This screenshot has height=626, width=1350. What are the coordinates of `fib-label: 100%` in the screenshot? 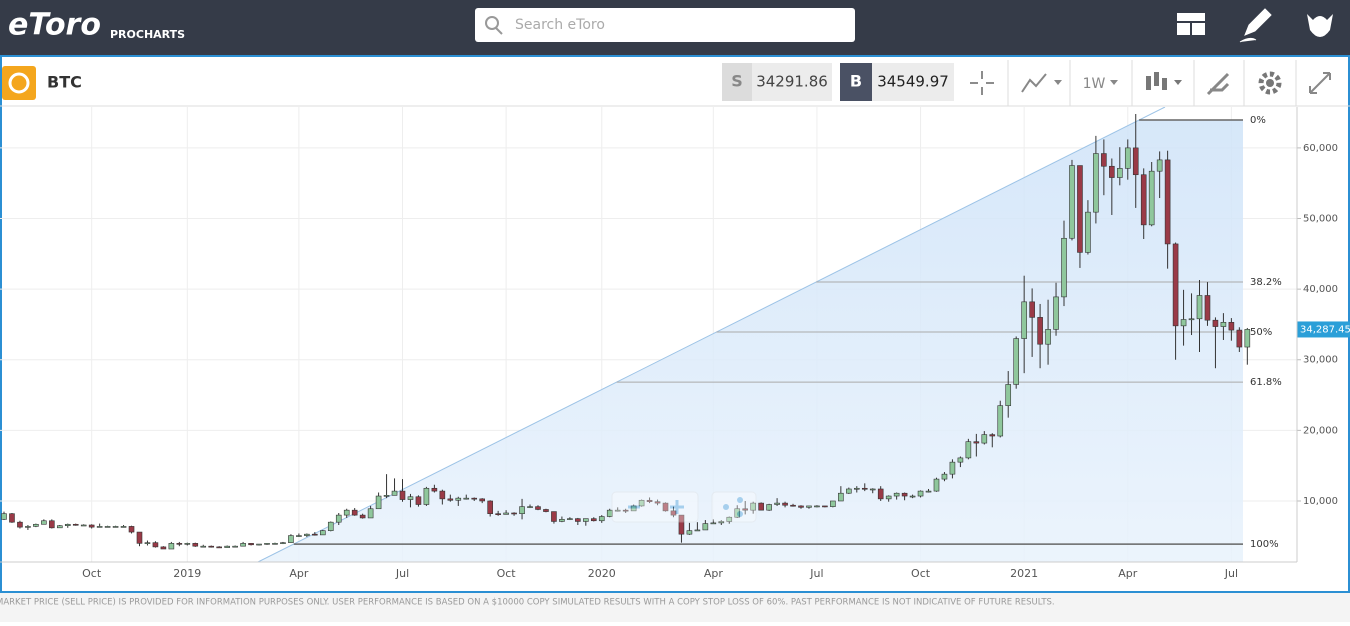 It's located at (1264, 544).